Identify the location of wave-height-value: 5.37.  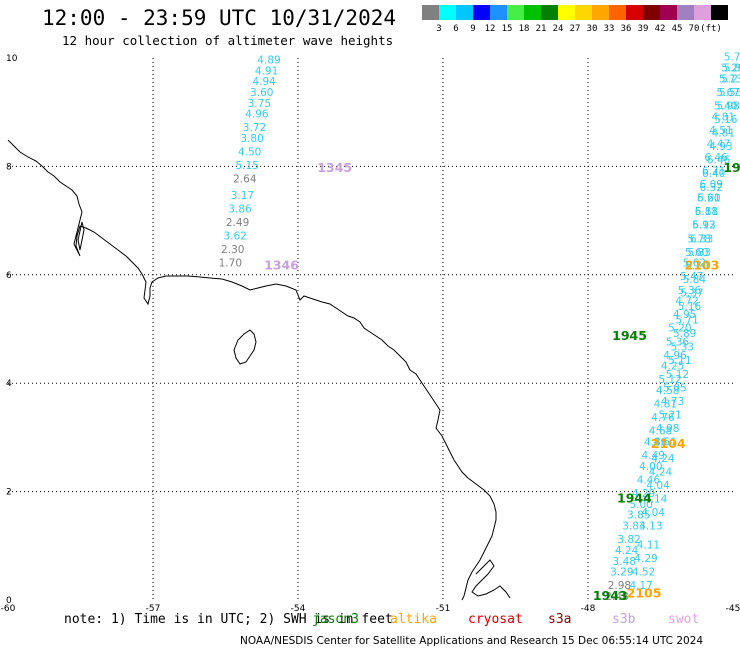
(691, 293).